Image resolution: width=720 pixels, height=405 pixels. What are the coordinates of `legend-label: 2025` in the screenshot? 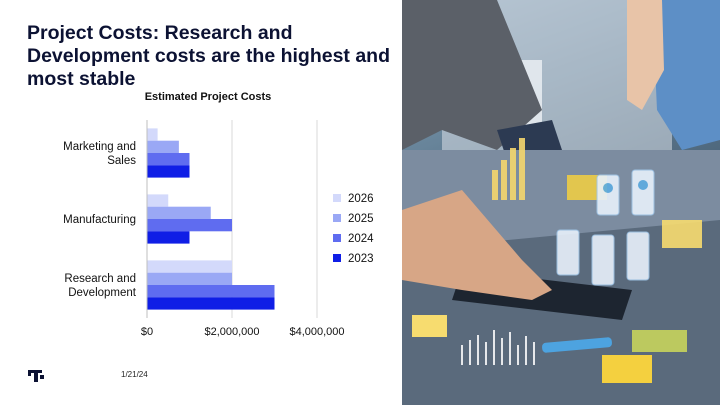 It's located at (361, 219).